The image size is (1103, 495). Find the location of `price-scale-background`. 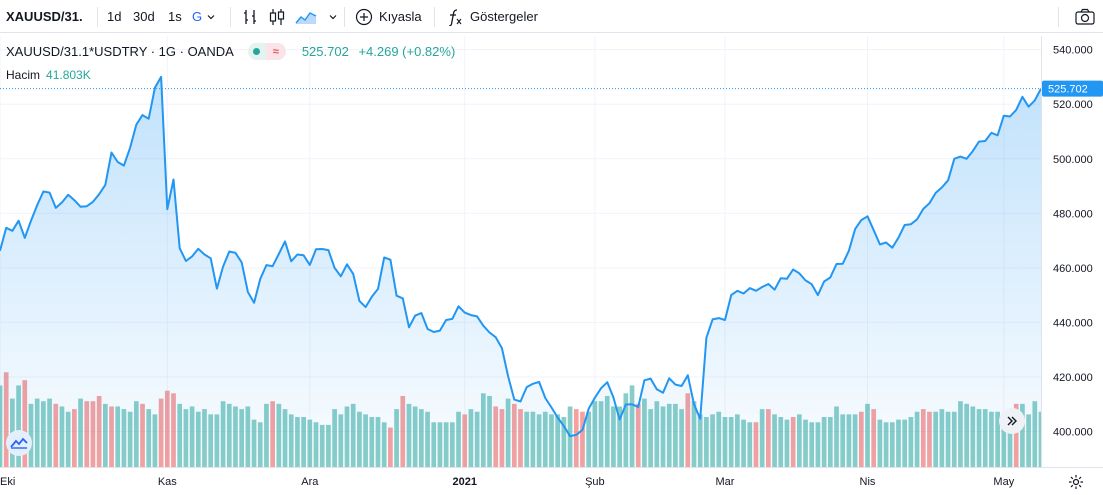

price-scale-background is located at coordinates (1072, 265).